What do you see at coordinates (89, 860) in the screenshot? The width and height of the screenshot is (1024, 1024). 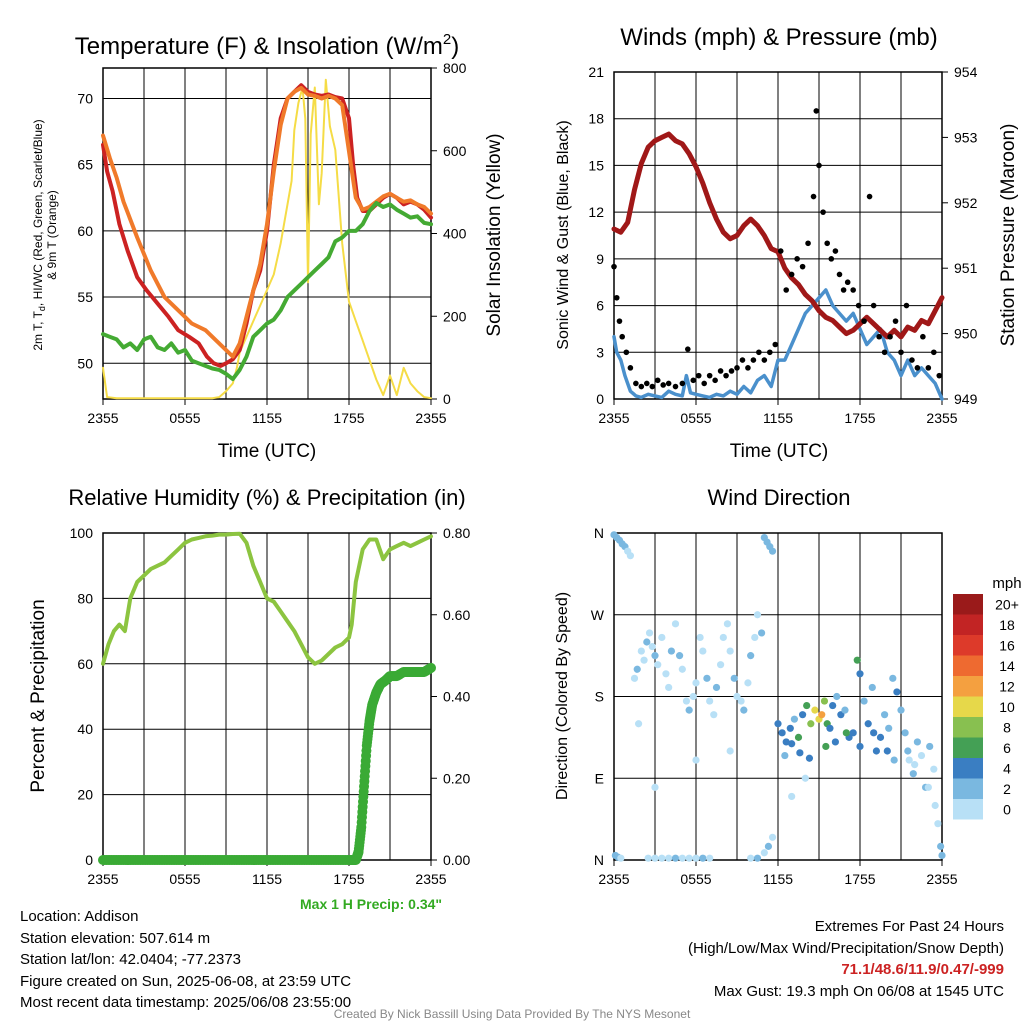 I see `y-tick-label: 0` at bounding box center [89, 860].